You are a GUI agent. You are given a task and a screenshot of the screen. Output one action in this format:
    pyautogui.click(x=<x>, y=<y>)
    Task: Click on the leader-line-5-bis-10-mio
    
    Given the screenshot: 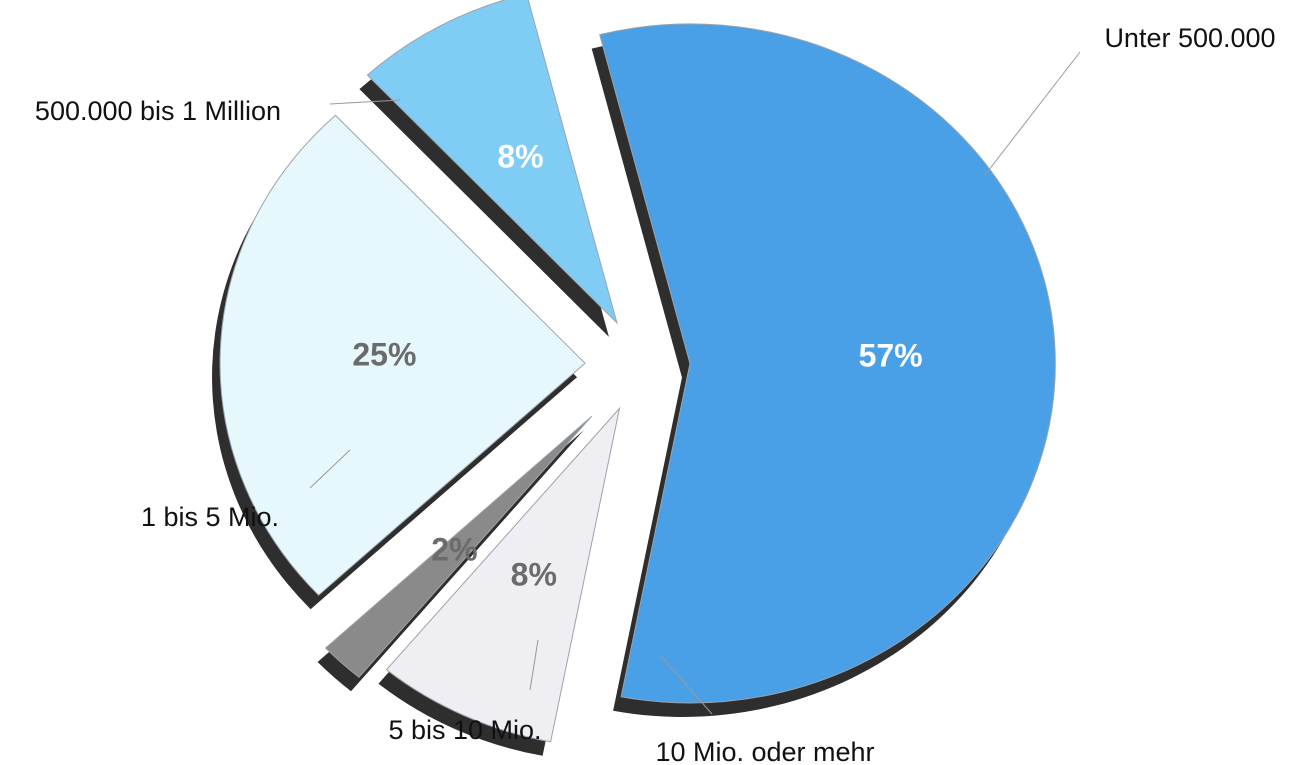 What is the action you would take?
    pyautogui.click(x=534, y=665)
    